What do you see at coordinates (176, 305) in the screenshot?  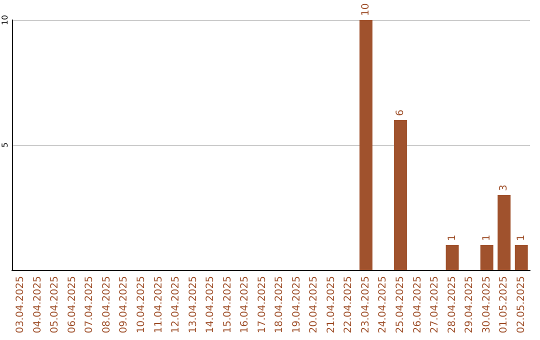 I see `x-tick-label: 12.04.2025` at bounding box center [176, 305].